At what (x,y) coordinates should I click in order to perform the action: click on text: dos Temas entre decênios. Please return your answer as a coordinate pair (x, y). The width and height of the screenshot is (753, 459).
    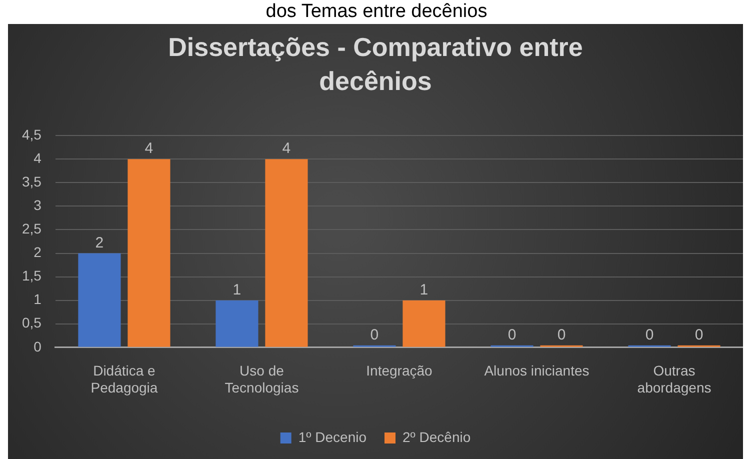
    Looking at the image, I should click on (376, 12).